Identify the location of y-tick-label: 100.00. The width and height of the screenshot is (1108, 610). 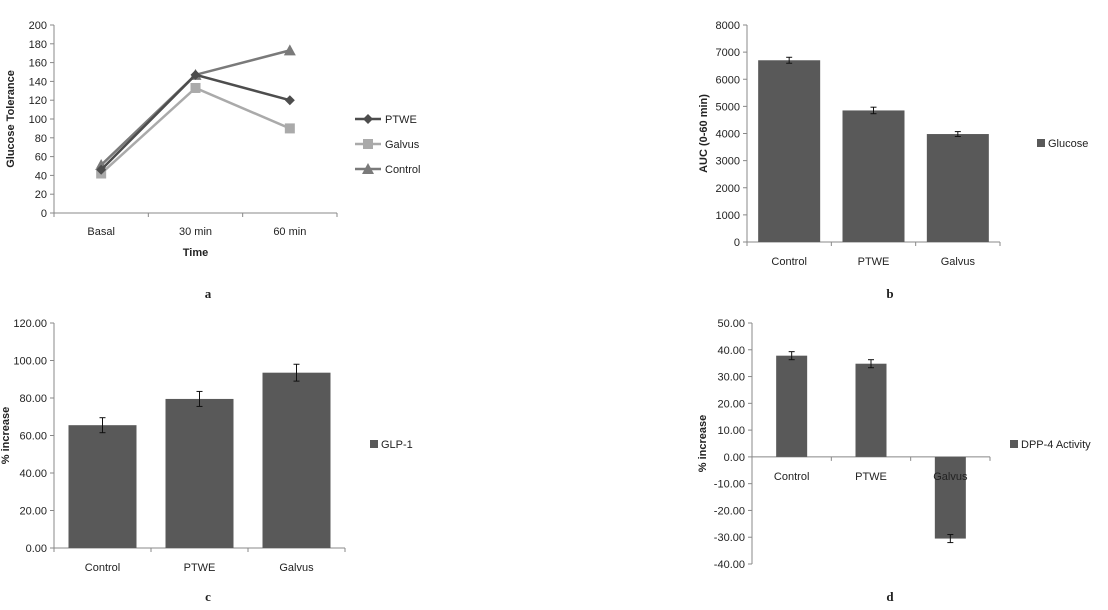
(30, 362).